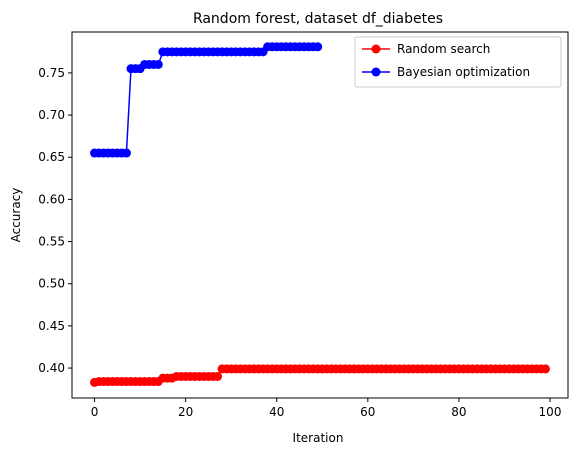 The height and width of the screenshot is (455, 576). I want to click on x-tick-label: 20, so click(185, 412).